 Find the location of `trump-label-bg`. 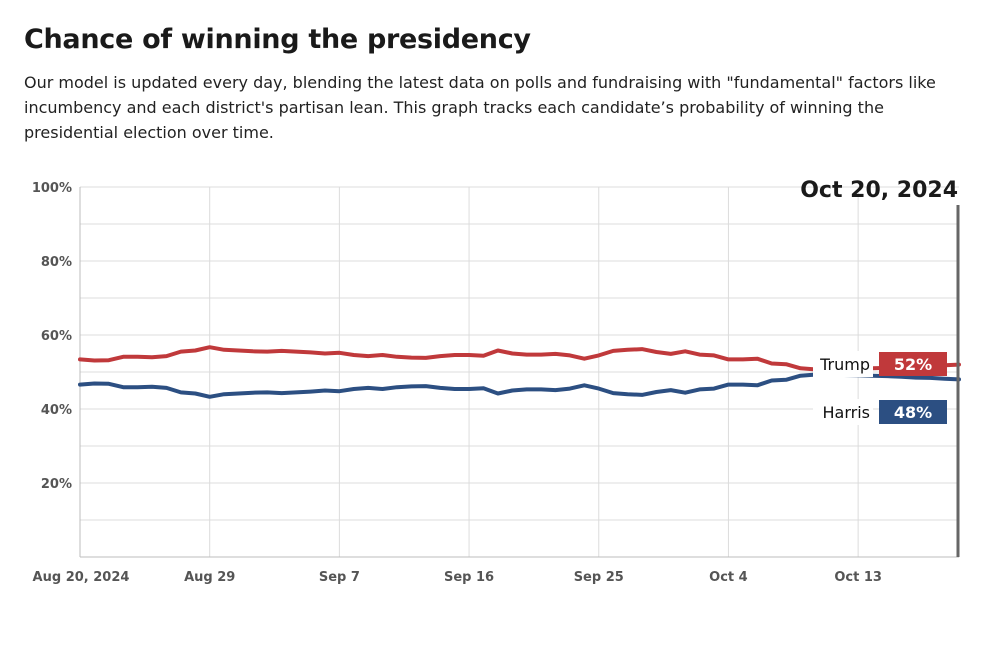

trump-label-bg is located at coordinates (843, 364).